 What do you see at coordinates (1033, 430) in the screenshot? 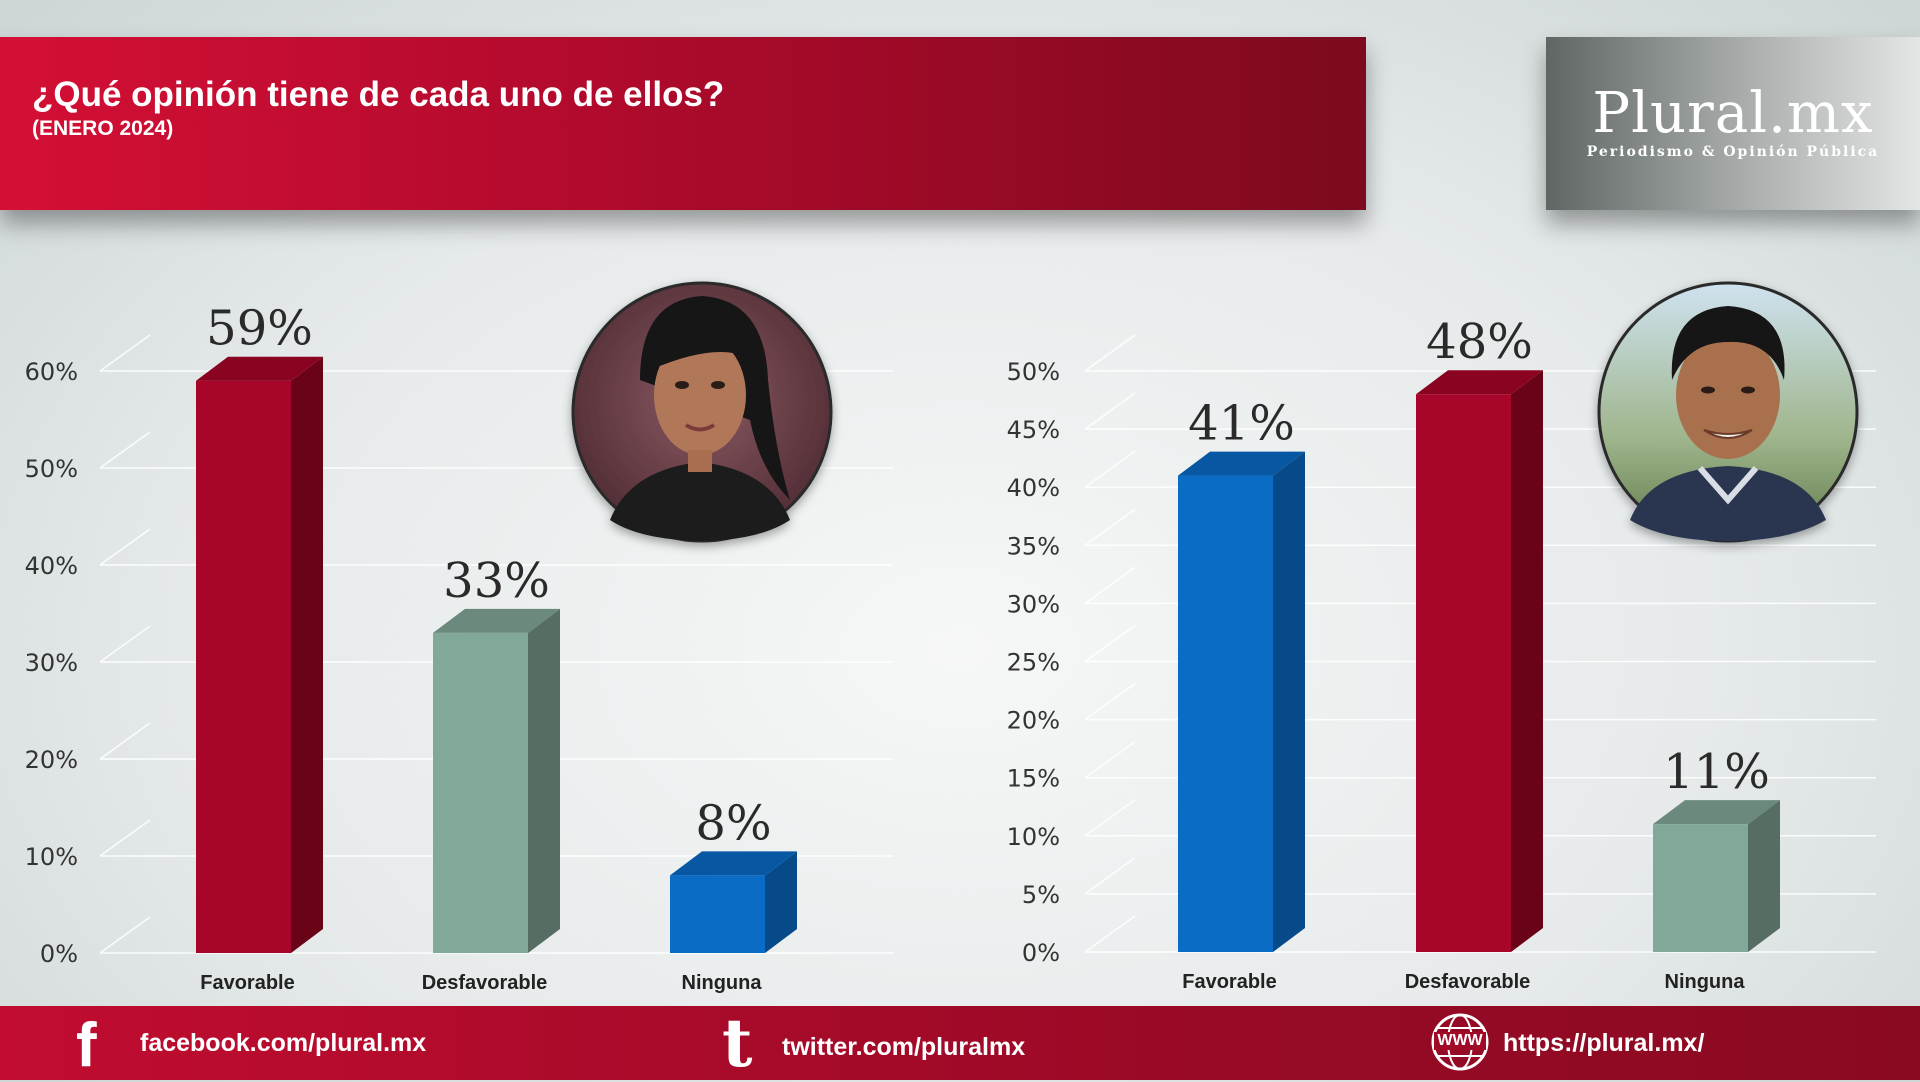
I see `y-tick-label: 45%` at bounding box center [1033, 430].